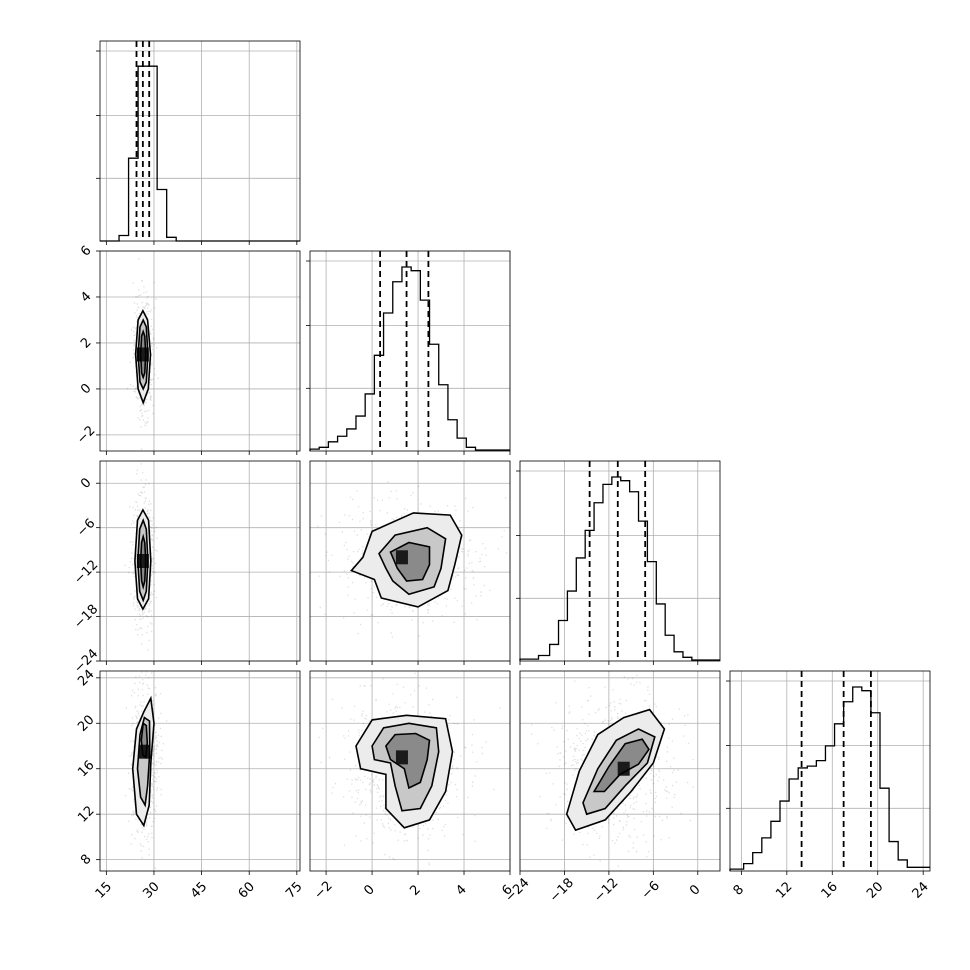 The image size is (970, 970). I want to click on y-tick-label: 4, so click(86, 297).